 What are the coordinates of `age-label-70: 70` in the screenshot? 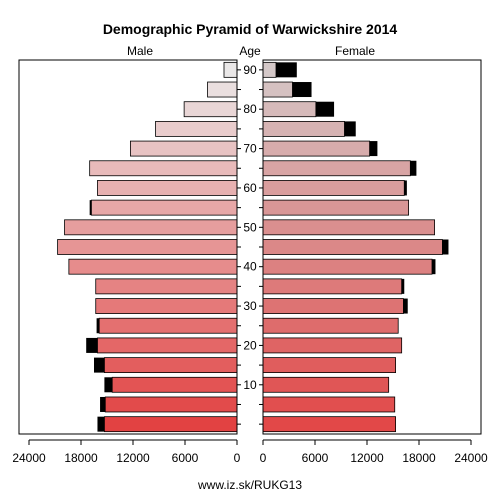 It's located at (250, 149).